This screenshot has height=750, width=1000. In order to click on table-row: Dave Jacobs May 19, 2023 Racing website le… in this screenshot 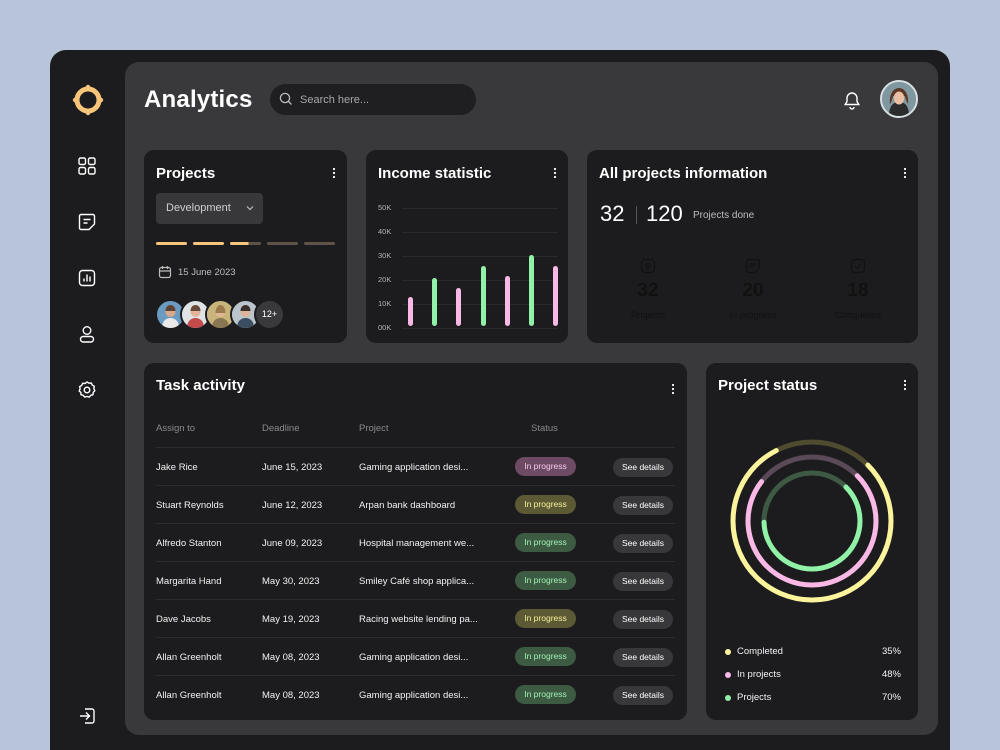, I will do `click(415, 618)`.